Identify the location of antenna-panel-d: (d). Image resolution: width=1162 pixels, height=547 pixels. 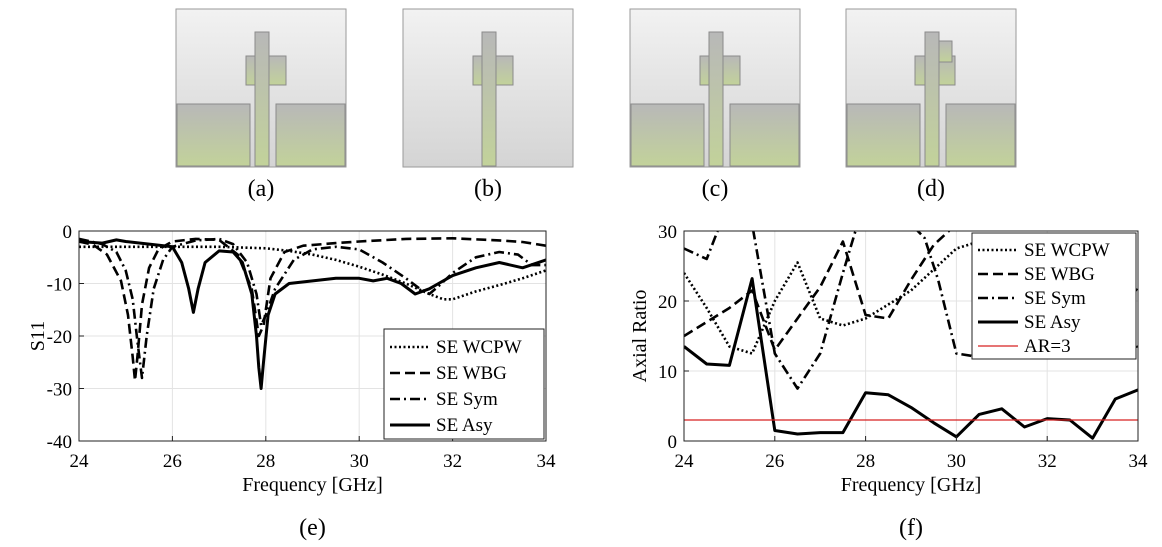
(931, 105).